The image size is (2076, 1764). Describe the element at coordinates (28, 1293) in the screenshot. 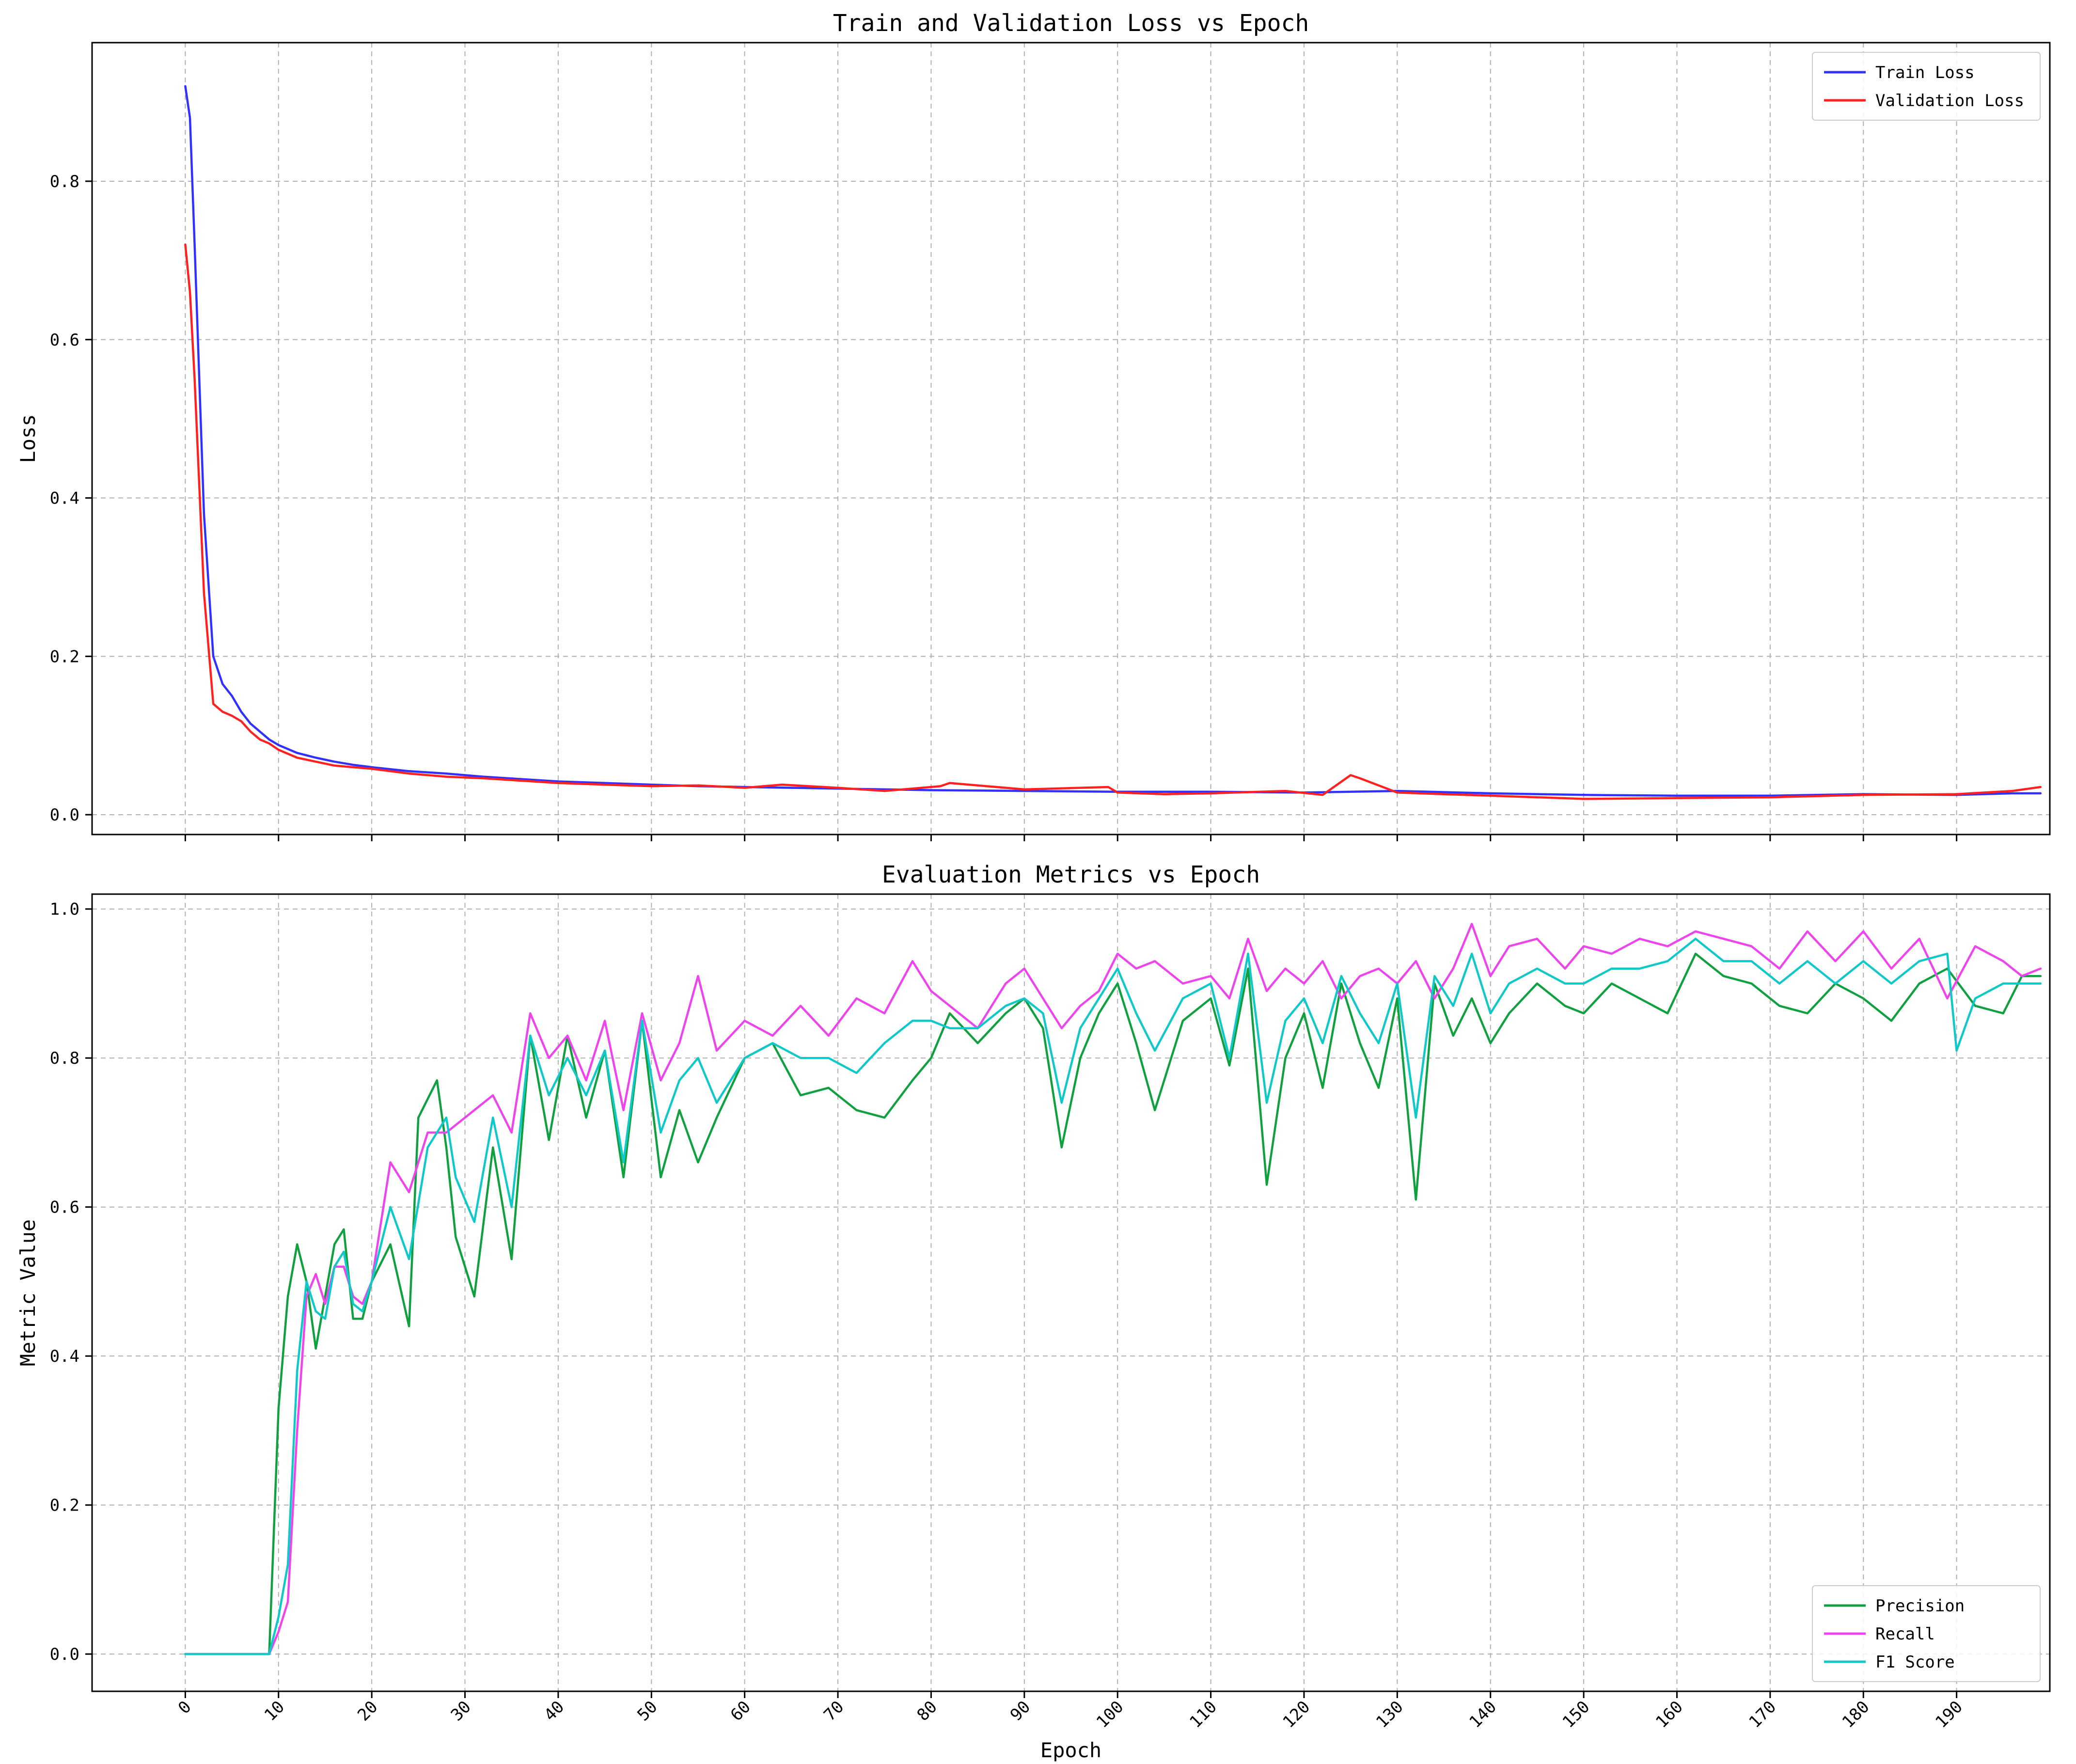

I see `y-axis-label: Metric Value` at that location.